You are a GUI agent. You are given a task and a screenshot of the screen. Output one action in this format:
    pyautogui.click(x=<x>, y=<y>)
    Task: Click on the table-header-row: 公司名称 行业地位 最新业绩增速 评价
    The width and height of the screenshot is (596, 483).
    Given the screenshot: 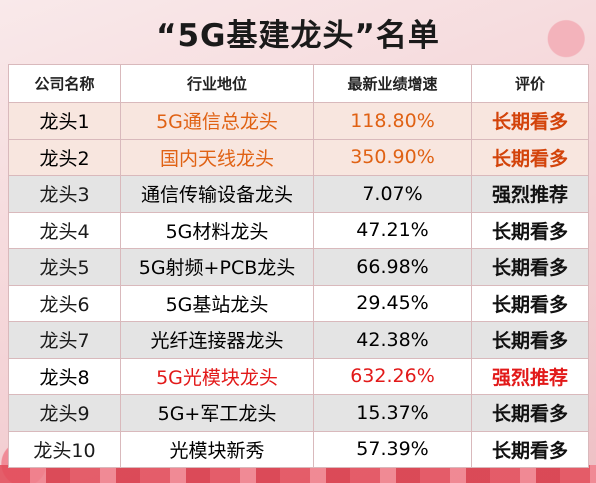 What is the action you would take?
    pyautogui.click(x=298, y=83)
    